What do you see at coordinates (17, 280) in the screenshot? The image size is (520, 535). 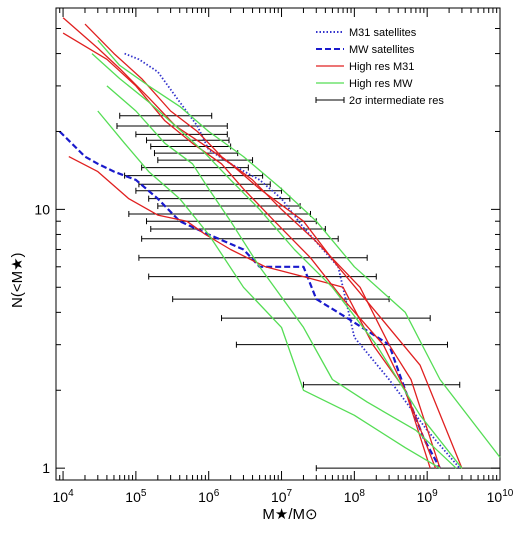 I see `y-axis-label: N(<M★)` at bounding box center [17, 280].